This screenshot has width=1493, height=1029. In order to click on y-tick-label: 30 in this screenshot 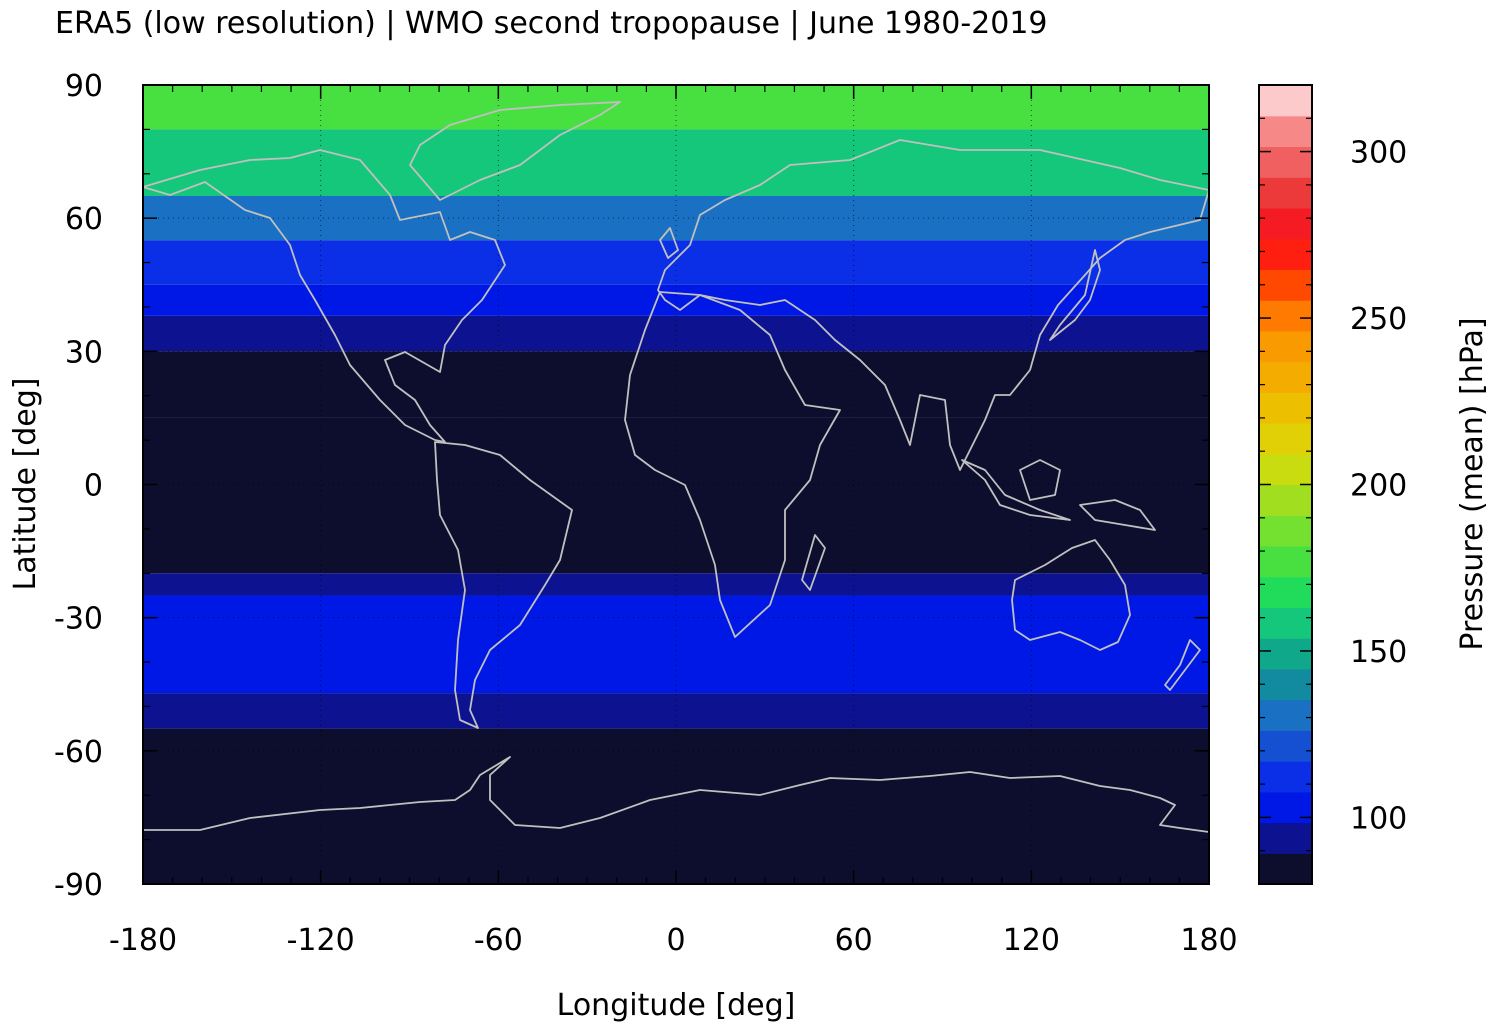, I will do `click(84, 352)`.